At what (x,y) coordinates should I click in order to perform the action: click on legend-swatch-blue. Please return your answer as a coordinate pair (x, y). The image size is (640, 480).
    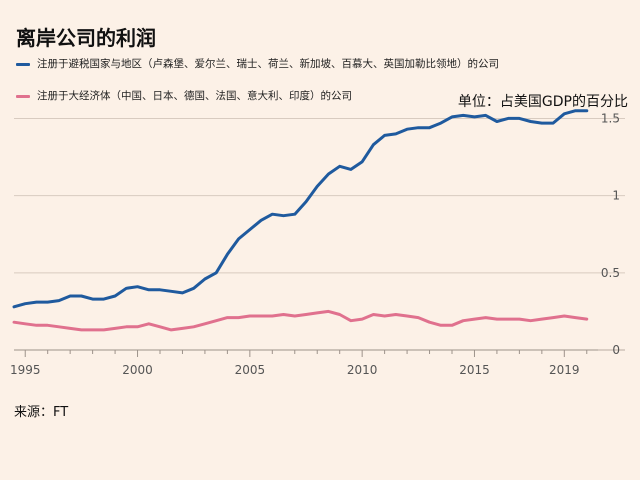
    Looking at the image, I should click on (23, 64).